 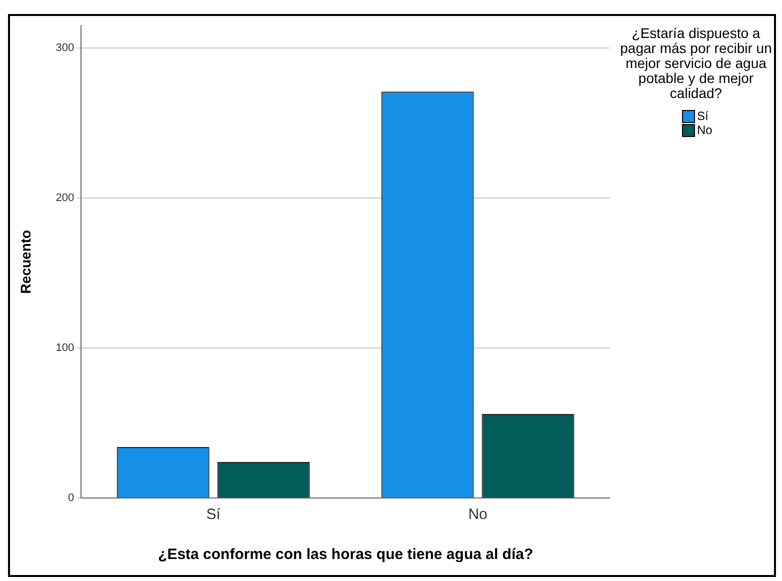 What do you see at coordinates (71, 498) in the screenshot?
I see `y-tick-label: 0` at bounding box center [71, 498].